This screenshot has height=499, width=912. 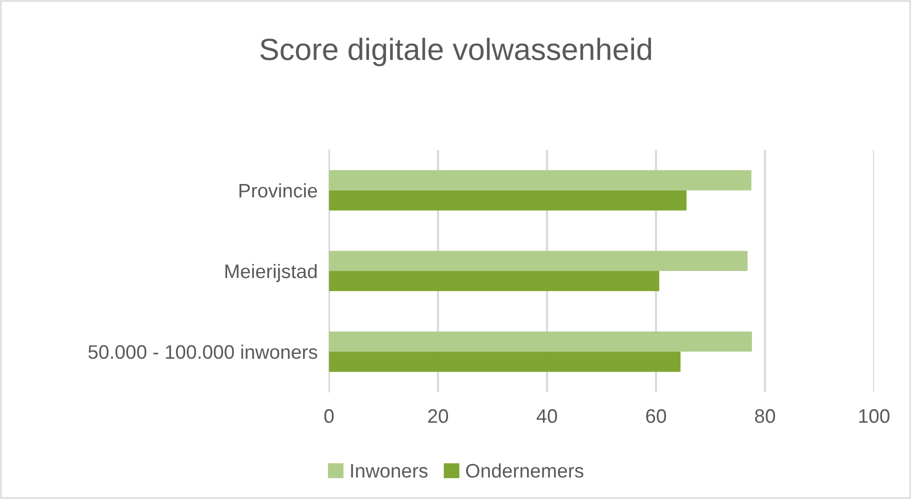 What do you see at coordinates (329, 416) in the screenshot?
I see `x-tick-label: 0` at bounding box center [329, 416].